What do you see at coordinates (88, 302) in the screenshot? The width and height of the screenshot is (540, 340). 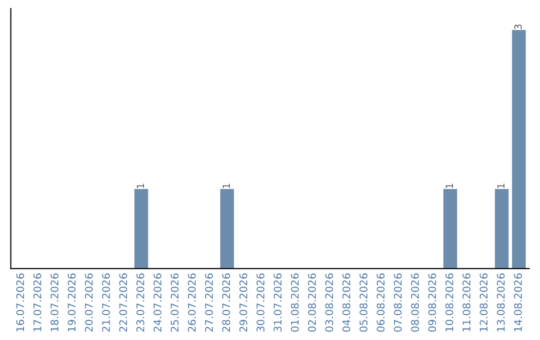 I see `x-tick-label: 20.07.2026` at bounding box center [88, 302].